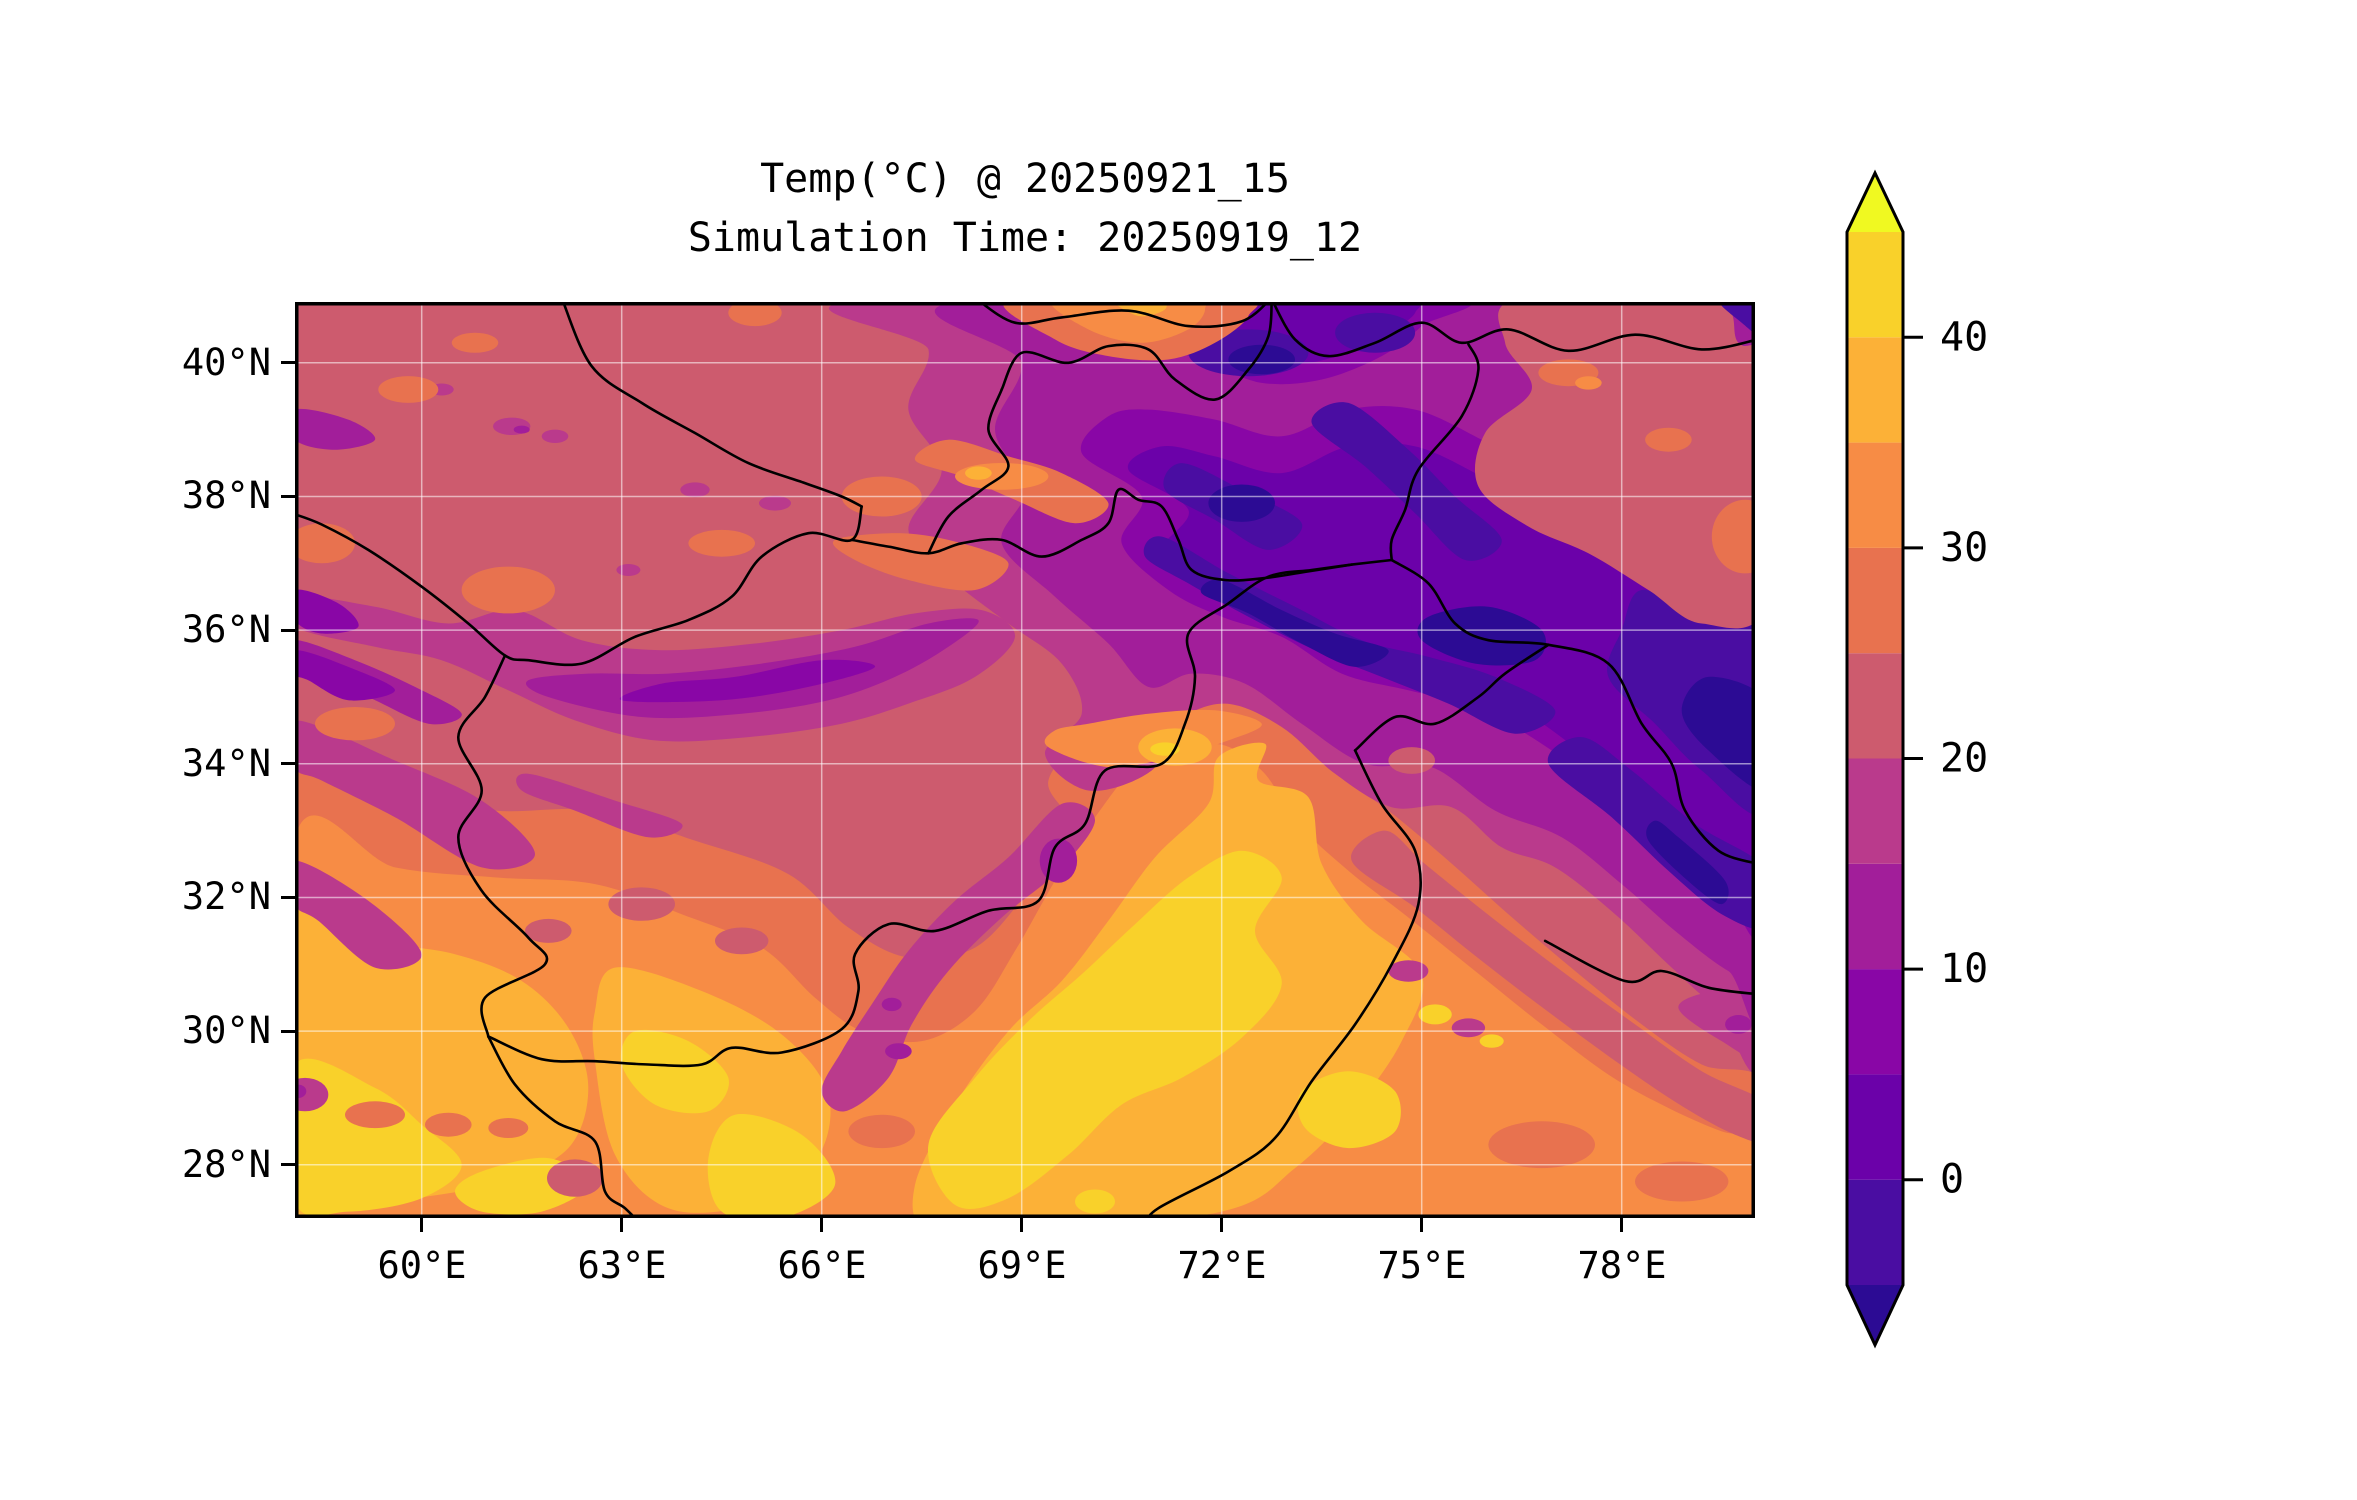 The height and width of the screenshot is (1500, 2357). What do you see at coordinates (1964, 548) in the screenshot?
I see `colorbar-tick-label: 30` at bounding box center [1964, 548].